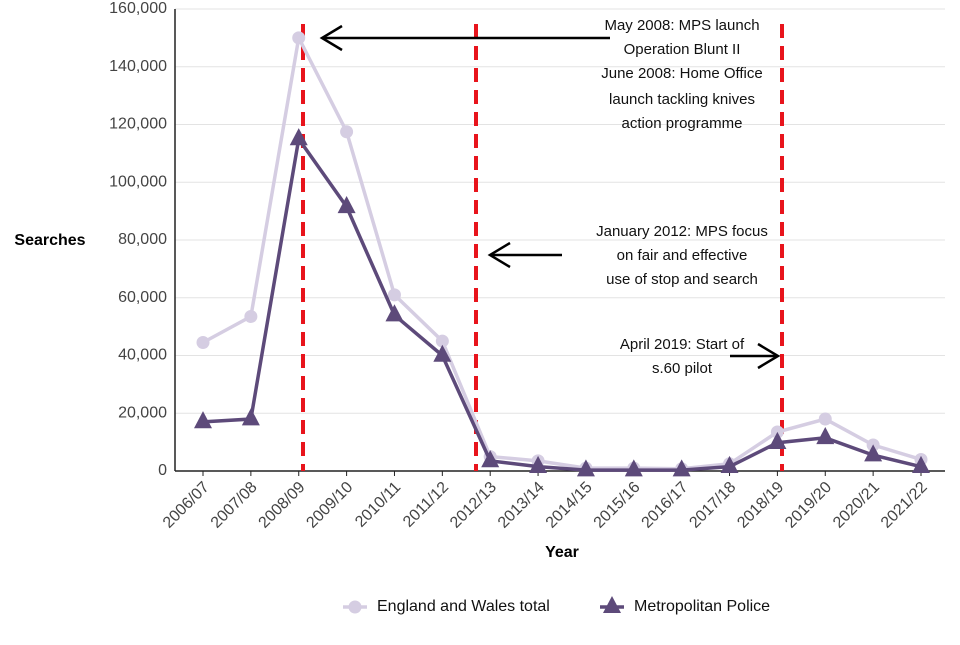 The height and width of the screenshot is (645, 960). Describe the element at coordinates (665, 505) in the screenshot. I see `x-tick-label: 2016/17` at that location.